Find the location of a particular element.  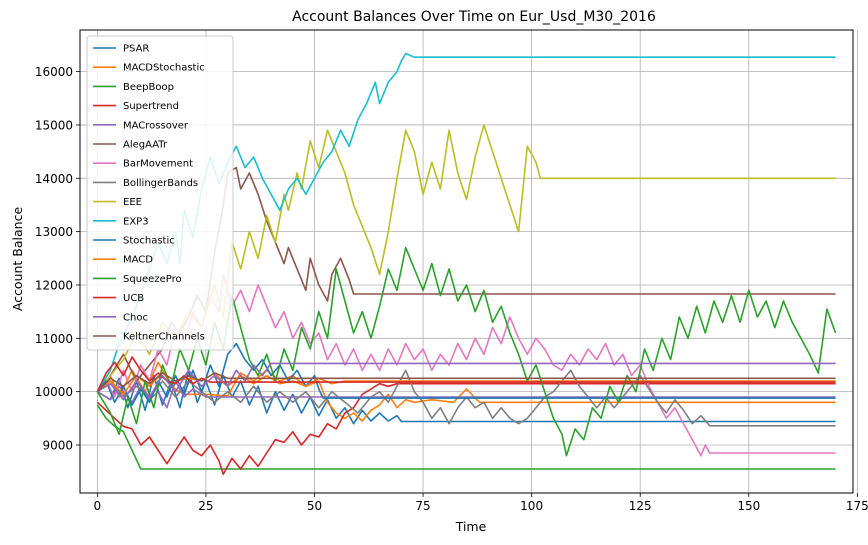

y-axis-ticks: 9000 10000 11000 12000 13000 14000 15000 16000 is located at coordinates (57, 258).